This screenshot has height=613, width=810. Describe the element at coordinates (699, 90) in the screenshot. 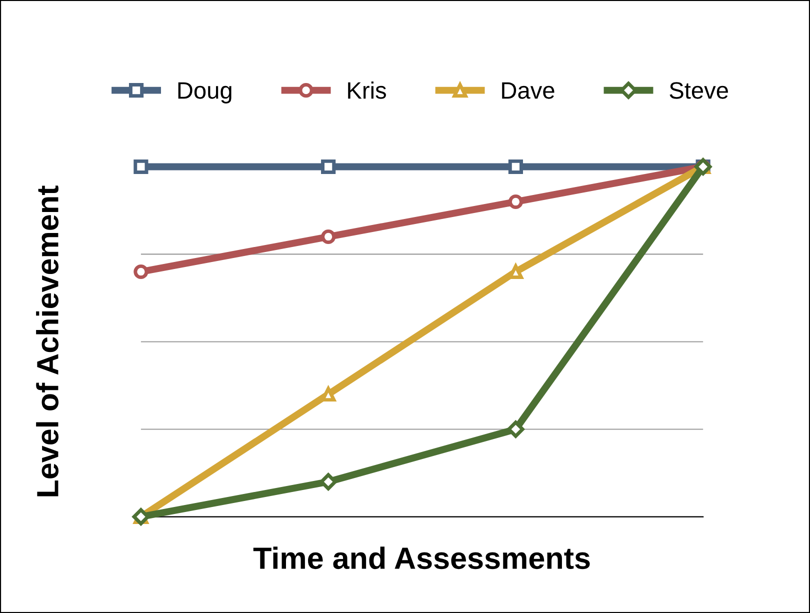

I see `legend-label: Steve` at that location.